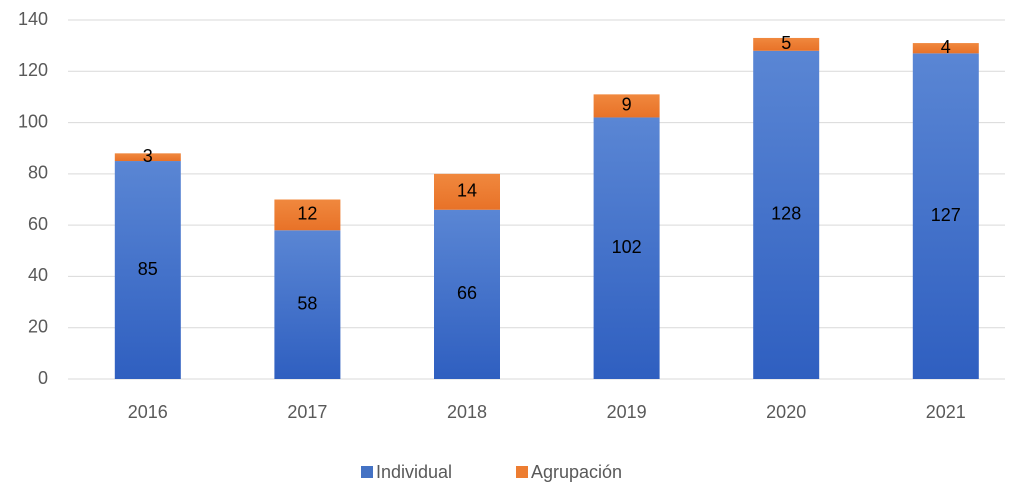  Describe the element at coordinates (576, 472) in the screenshot. I see `legend-label: Agrupación` at that location.